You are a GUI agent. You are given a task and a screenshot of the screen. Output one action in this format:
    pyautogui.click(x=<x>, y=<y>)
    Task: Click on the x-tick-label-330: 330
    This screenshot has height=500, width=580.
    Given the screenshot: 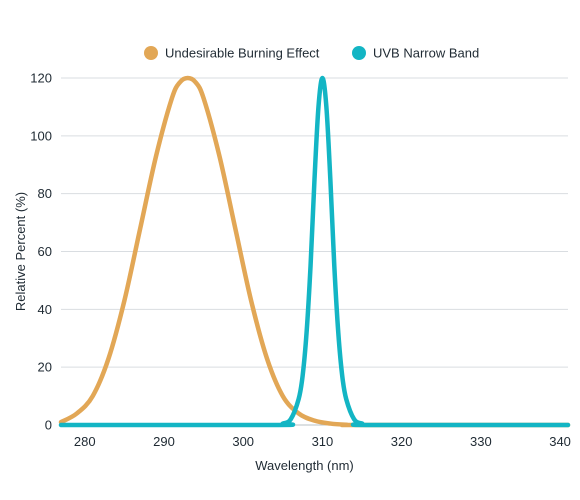 What is the action you would take?
    pyautogui.click(x=481, y=441)
    